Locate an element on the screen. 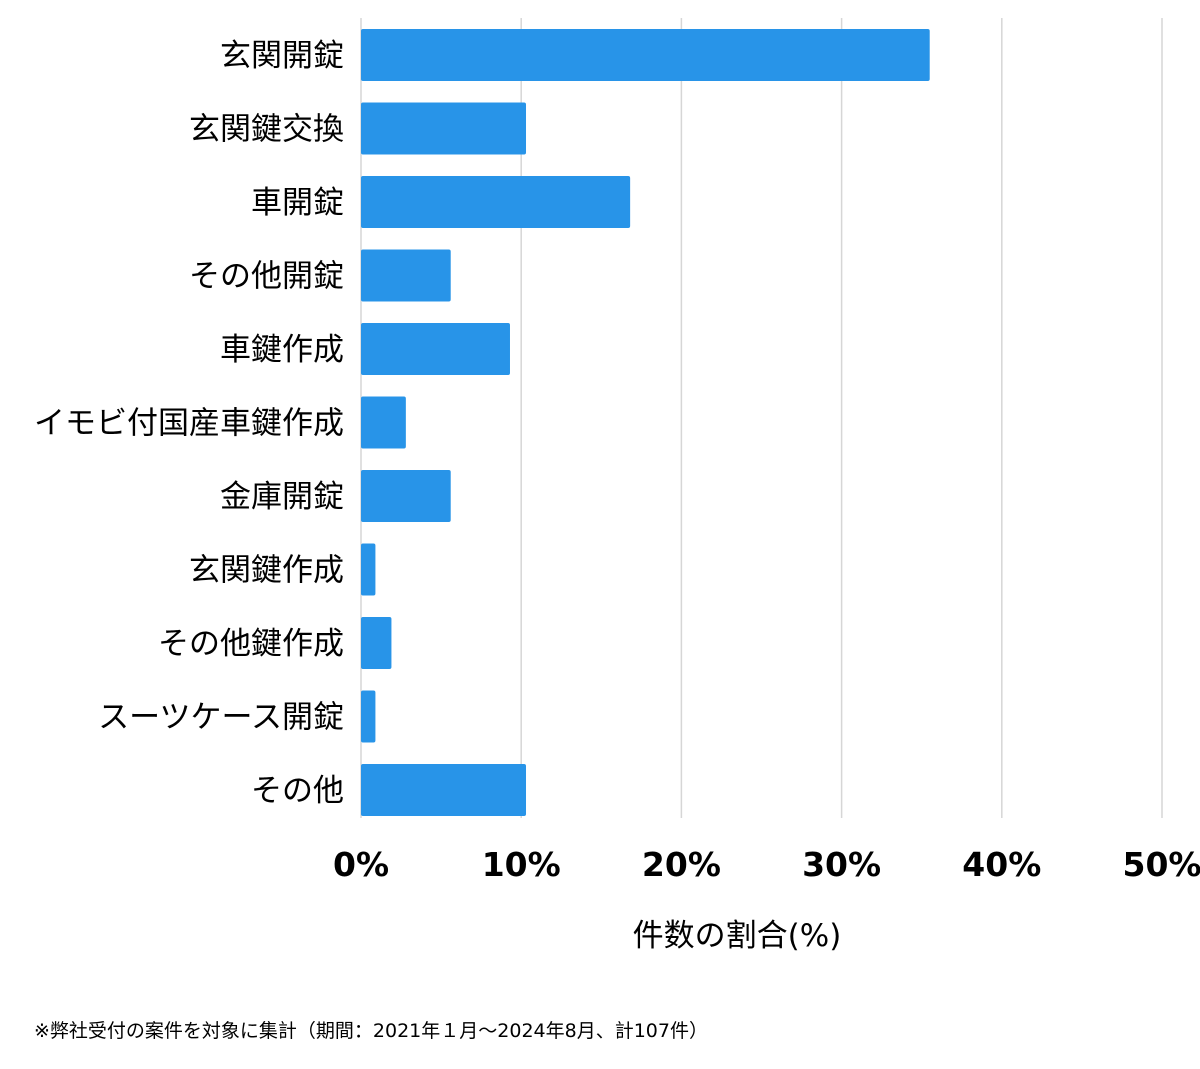 Image resolution: width=1200 pixels, height=1069 pixels. category-label: イモビ付国産車鍵作成 is located at coordinates (189, 424).